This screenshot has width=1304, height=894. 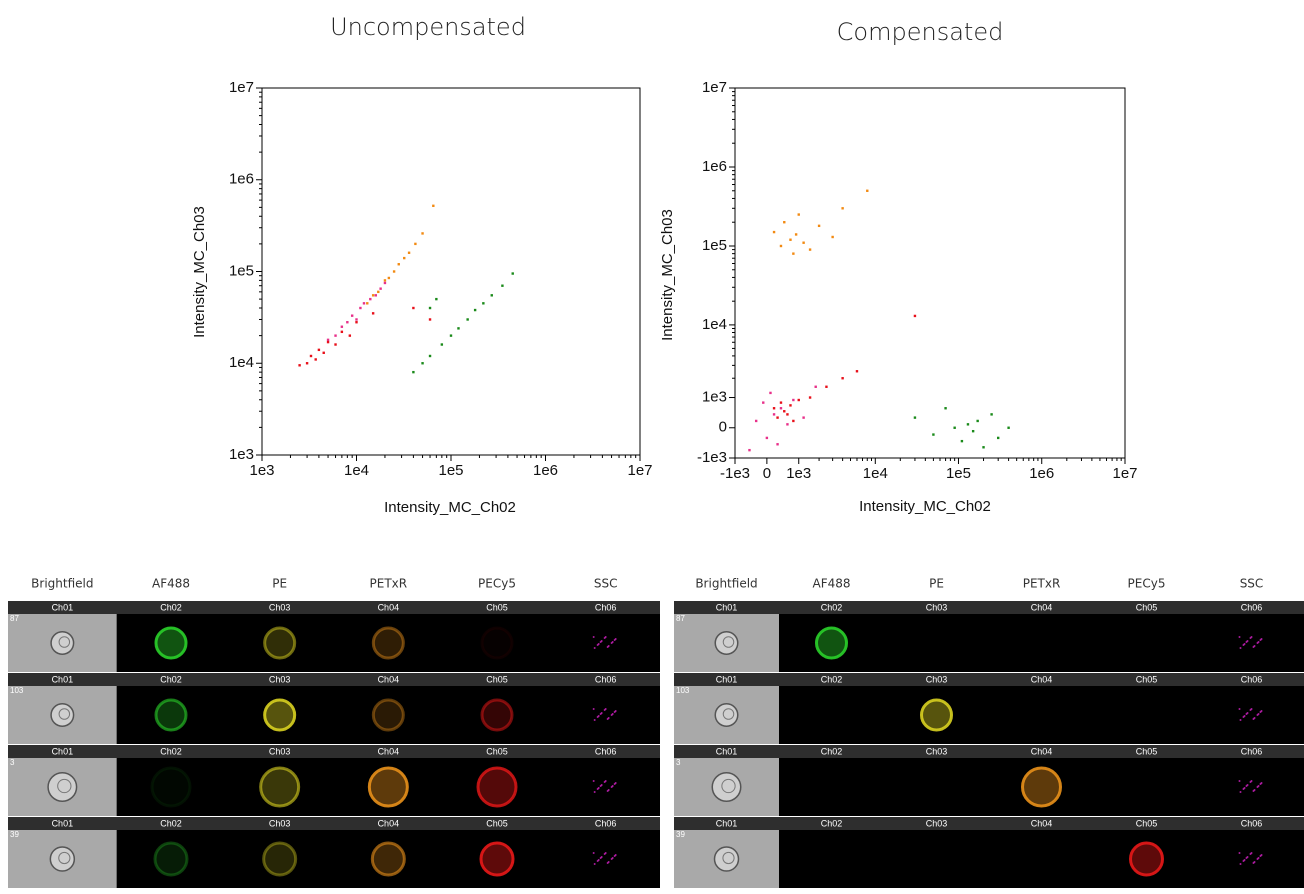 I want to click on x-axis-label: Intensity_MC_Ch02, so click(x=925, y=506).